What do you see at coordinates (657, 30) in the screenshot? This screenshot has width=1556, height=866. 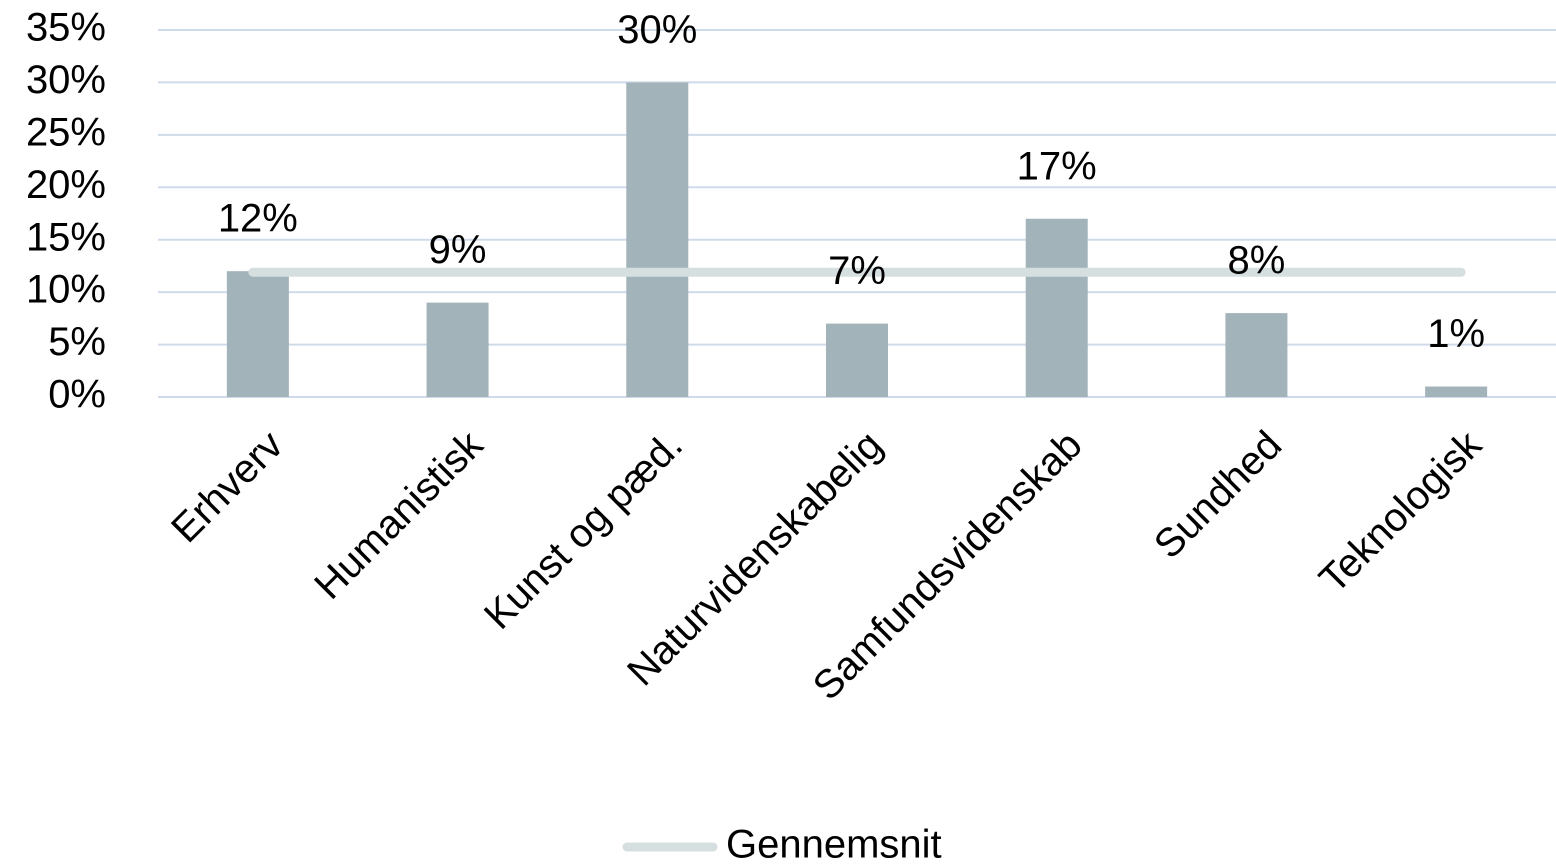 I see `data-label: 30%` at bounding box center [657, 30].